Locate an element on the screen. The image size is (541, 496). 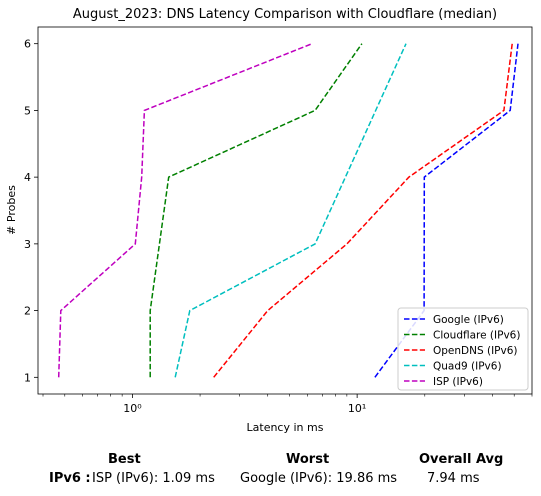
best-value: ISP (IPv6): 1.09 ms is located at coordinates (153, 478).